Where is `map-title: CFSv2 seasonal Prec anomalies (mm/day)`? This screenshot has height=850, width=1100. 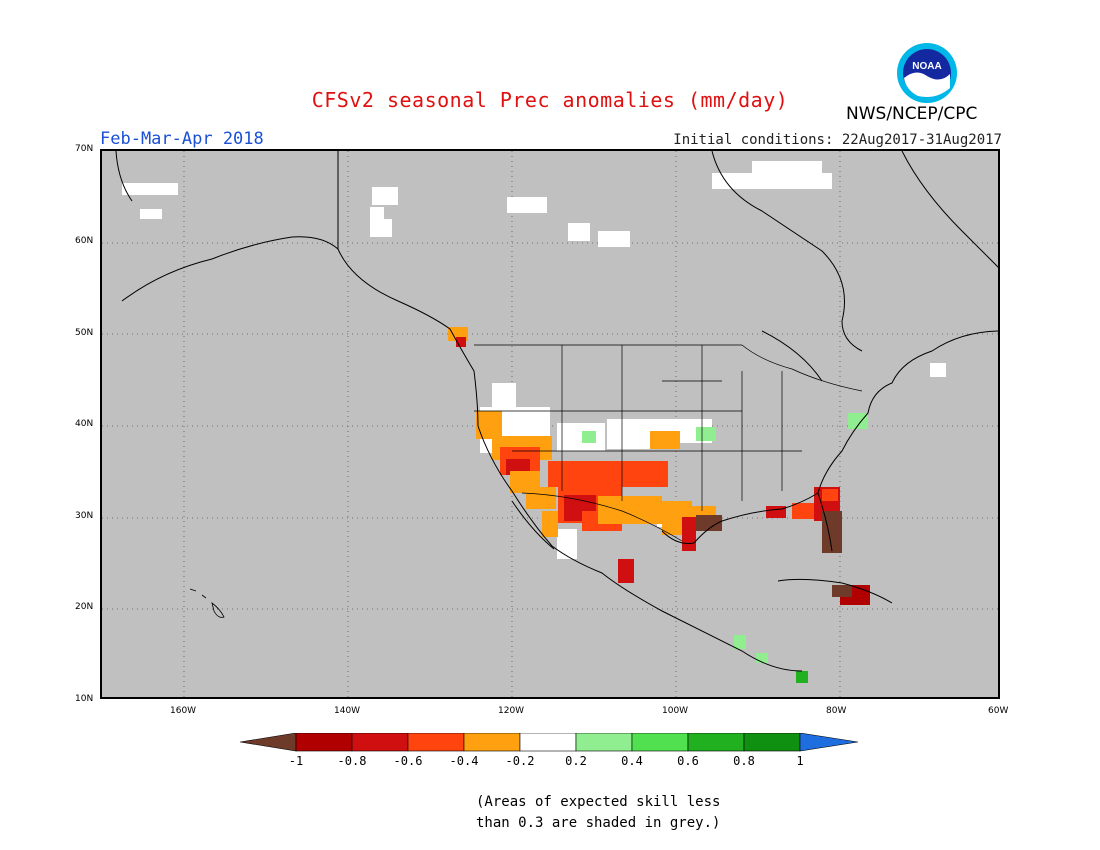
map-title: CFSv2 seasonal Prec anomalies (mm/day) is located at coordinates (550, 100).